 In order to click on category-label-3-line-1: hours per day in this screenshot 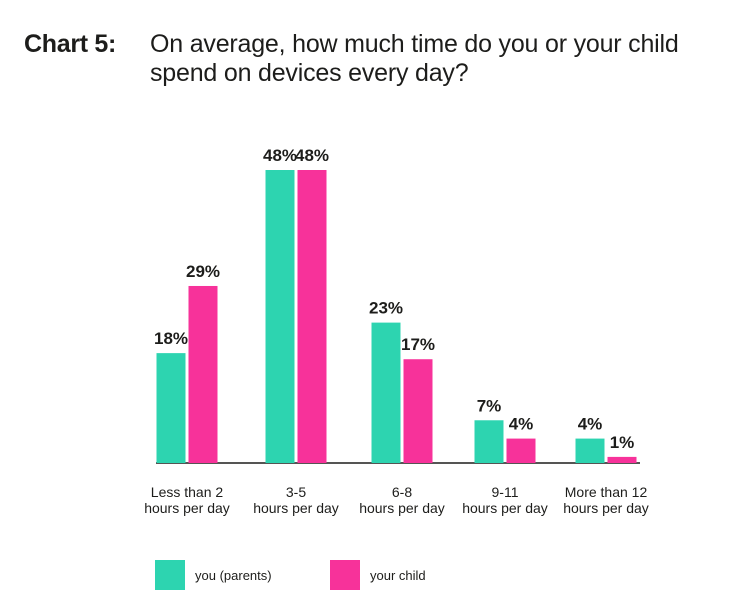, I will do `click(505, 508)`.